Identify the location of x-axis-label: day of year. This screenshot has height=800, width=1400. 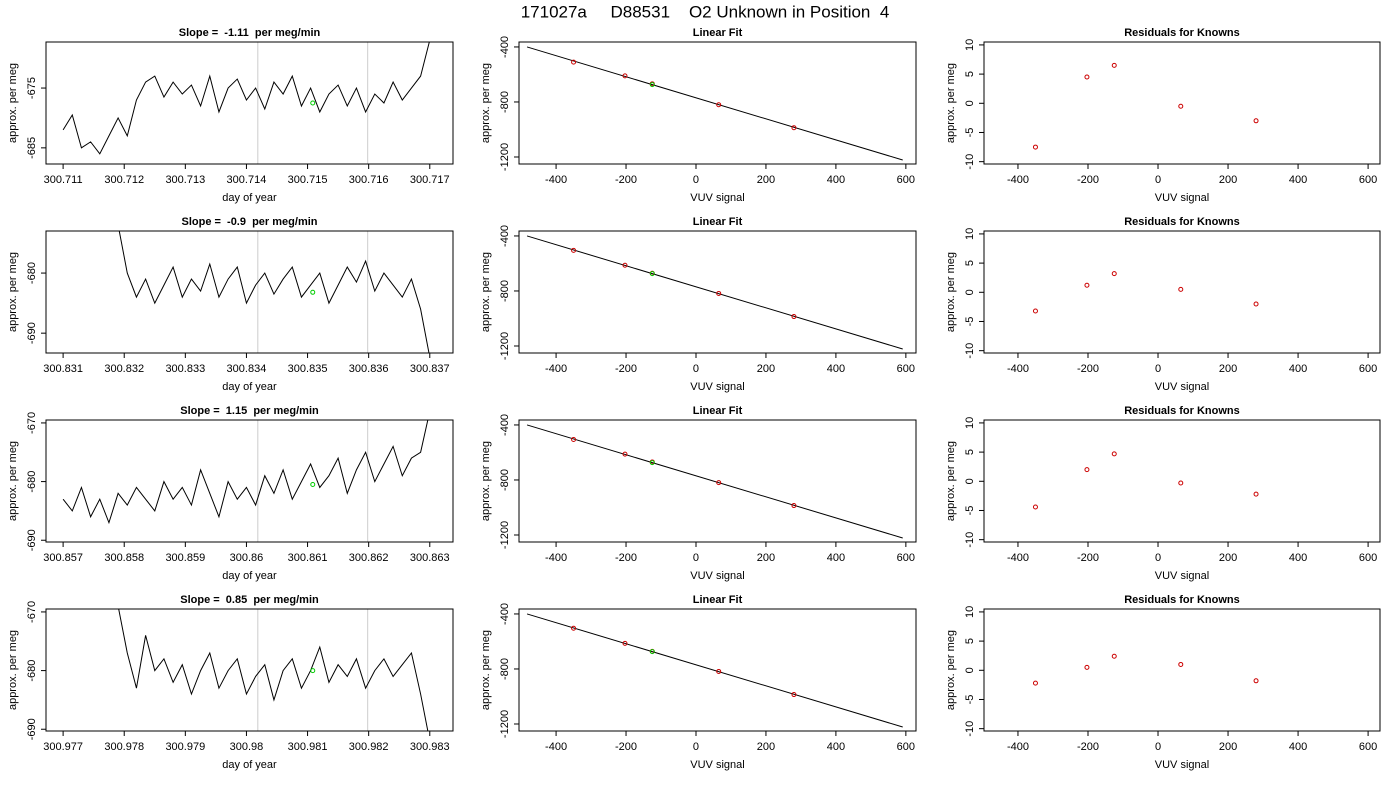
(249, 765).